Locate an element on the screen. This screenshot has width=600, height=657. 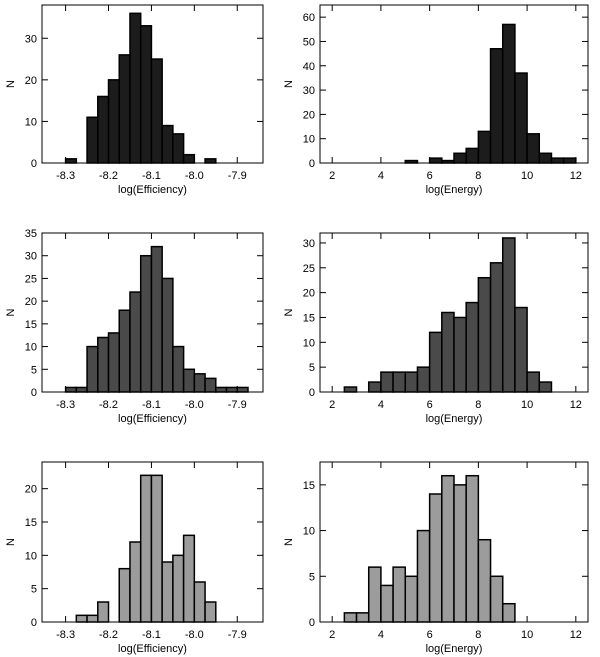
x-tick-label: -8.2 is located at coordinates (108, 176).